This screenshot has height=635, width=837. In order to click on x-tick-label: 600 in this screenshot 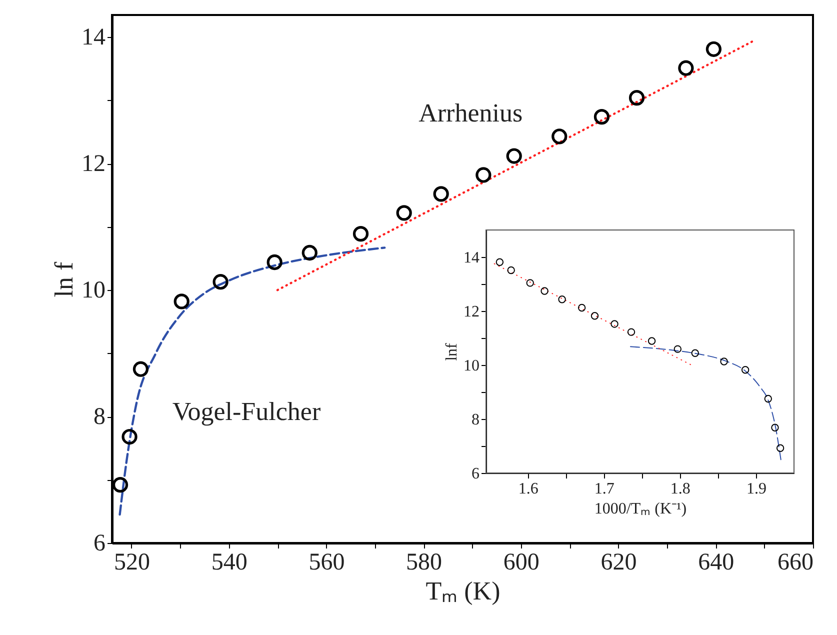, I will do `click(521, 563)`.